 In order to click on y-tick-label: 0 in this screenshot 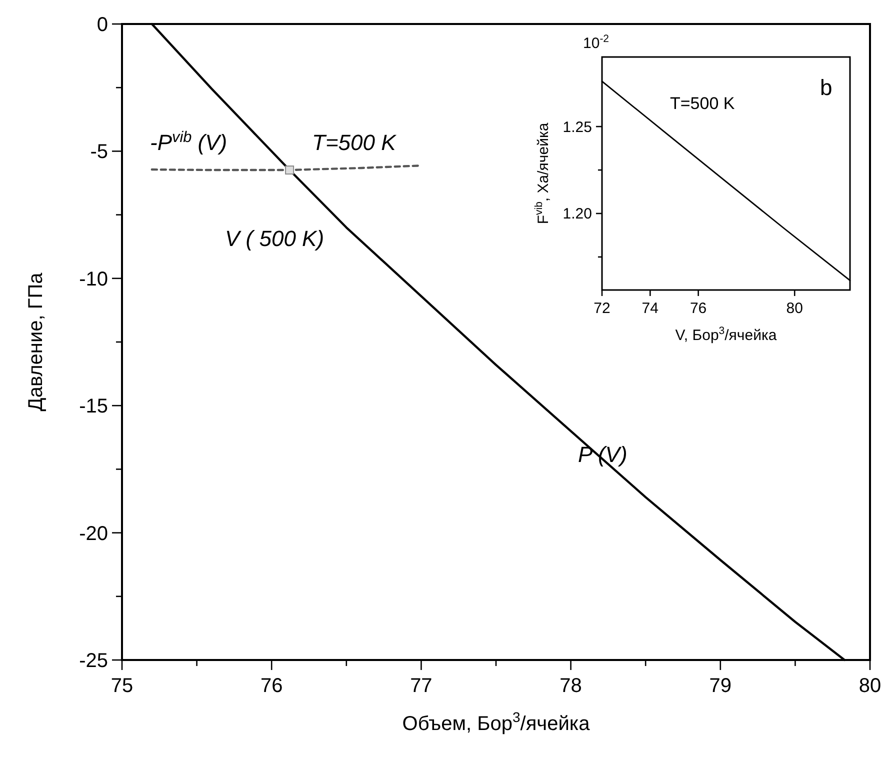, I will do `click(102, 25)`.